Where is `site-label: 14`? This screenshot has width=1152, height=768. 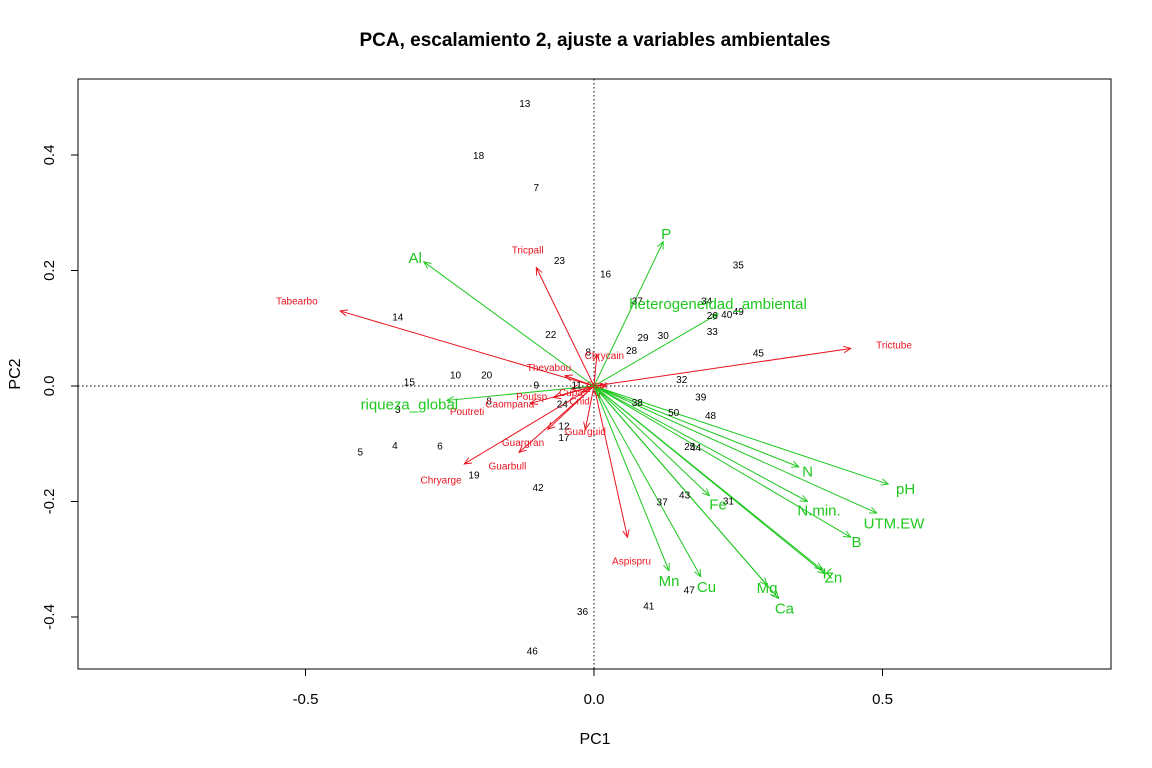
site-label: 14 is located at coordinates (398, 318).